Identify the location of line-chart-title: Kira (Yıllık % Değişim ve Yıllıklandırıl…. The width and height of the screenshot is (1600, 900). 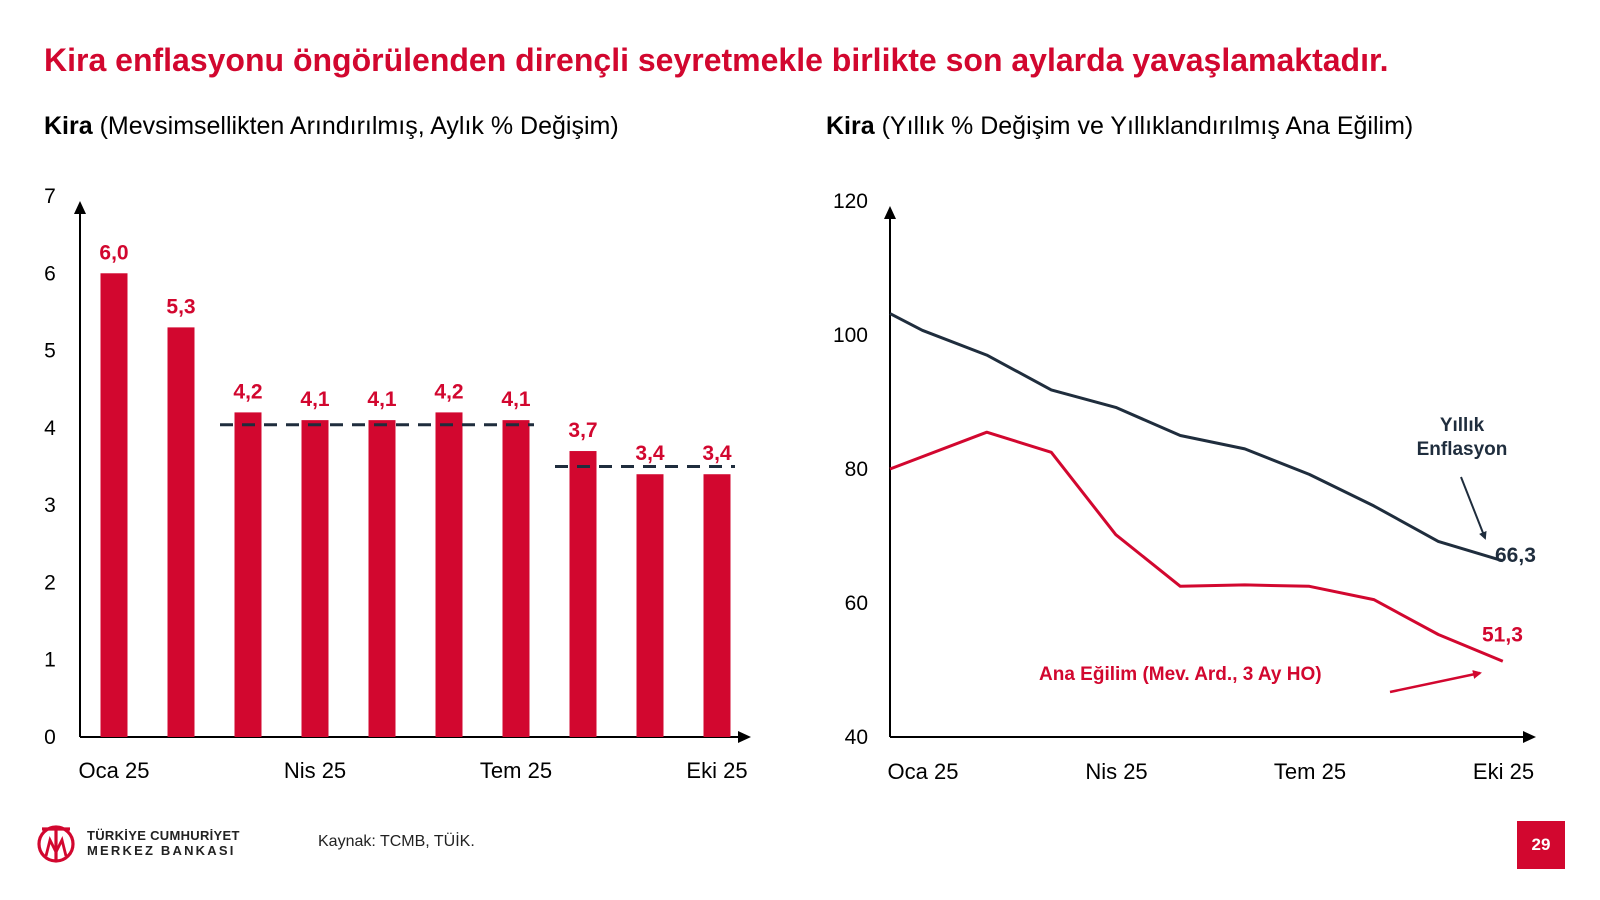
(1119, 126).